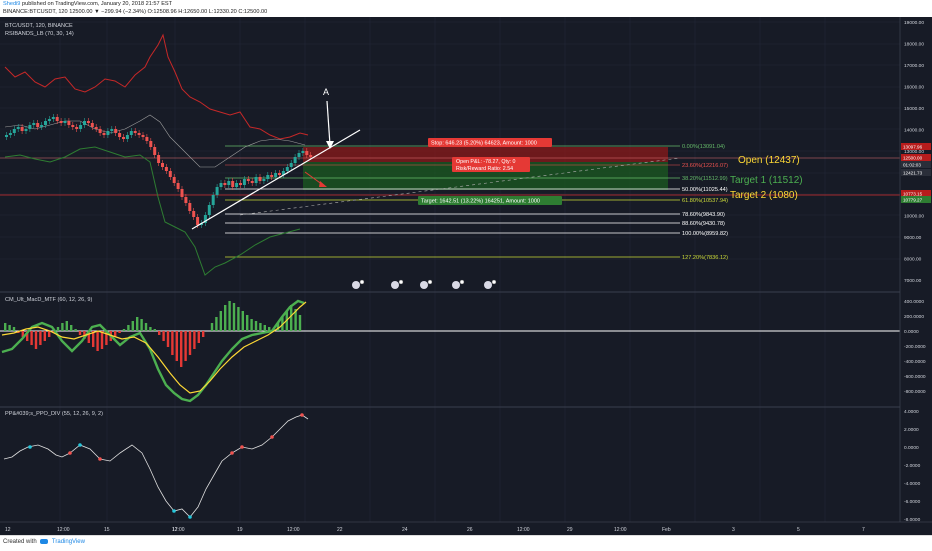 The width and height of the screenshot is (932, 551). What do you see at coordinates (39, 26) in the screenshot?
I see `symbol-legend: BTC/USDT, 120, BINANCE` at bounding box center [39, 26].